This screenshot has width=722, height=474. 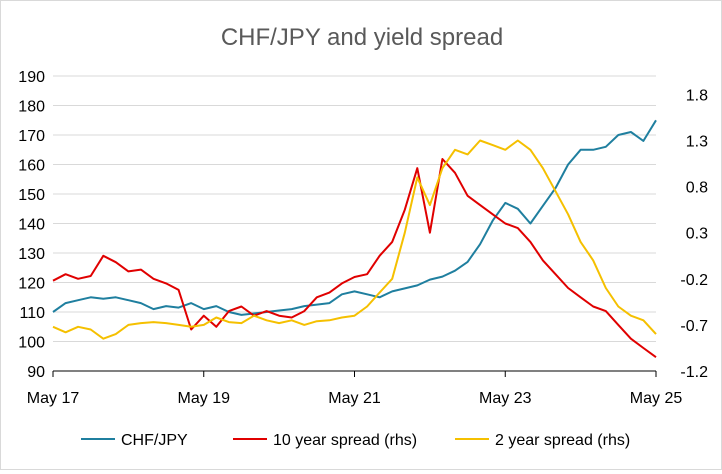 I want to click on x-tick-label: May 23, so click(x=505, y=398).